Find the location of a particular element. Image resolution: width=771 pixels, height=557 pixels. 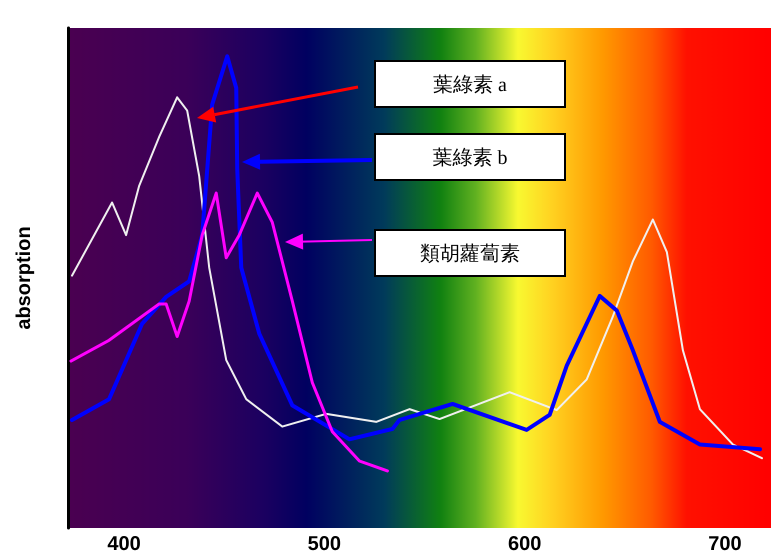

annotation: 葉綠素 b is located at coordinates (470, 158).